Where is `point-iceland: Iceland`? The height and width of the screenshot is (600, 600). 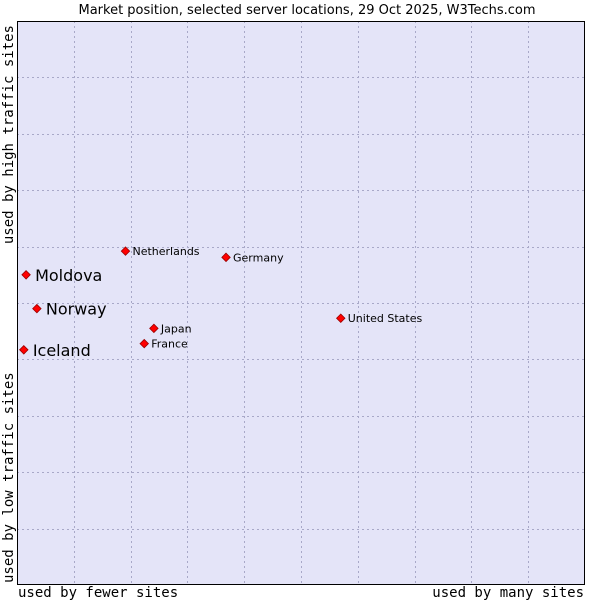
point-iceland: Iceland is located at coordinates (55, 350).